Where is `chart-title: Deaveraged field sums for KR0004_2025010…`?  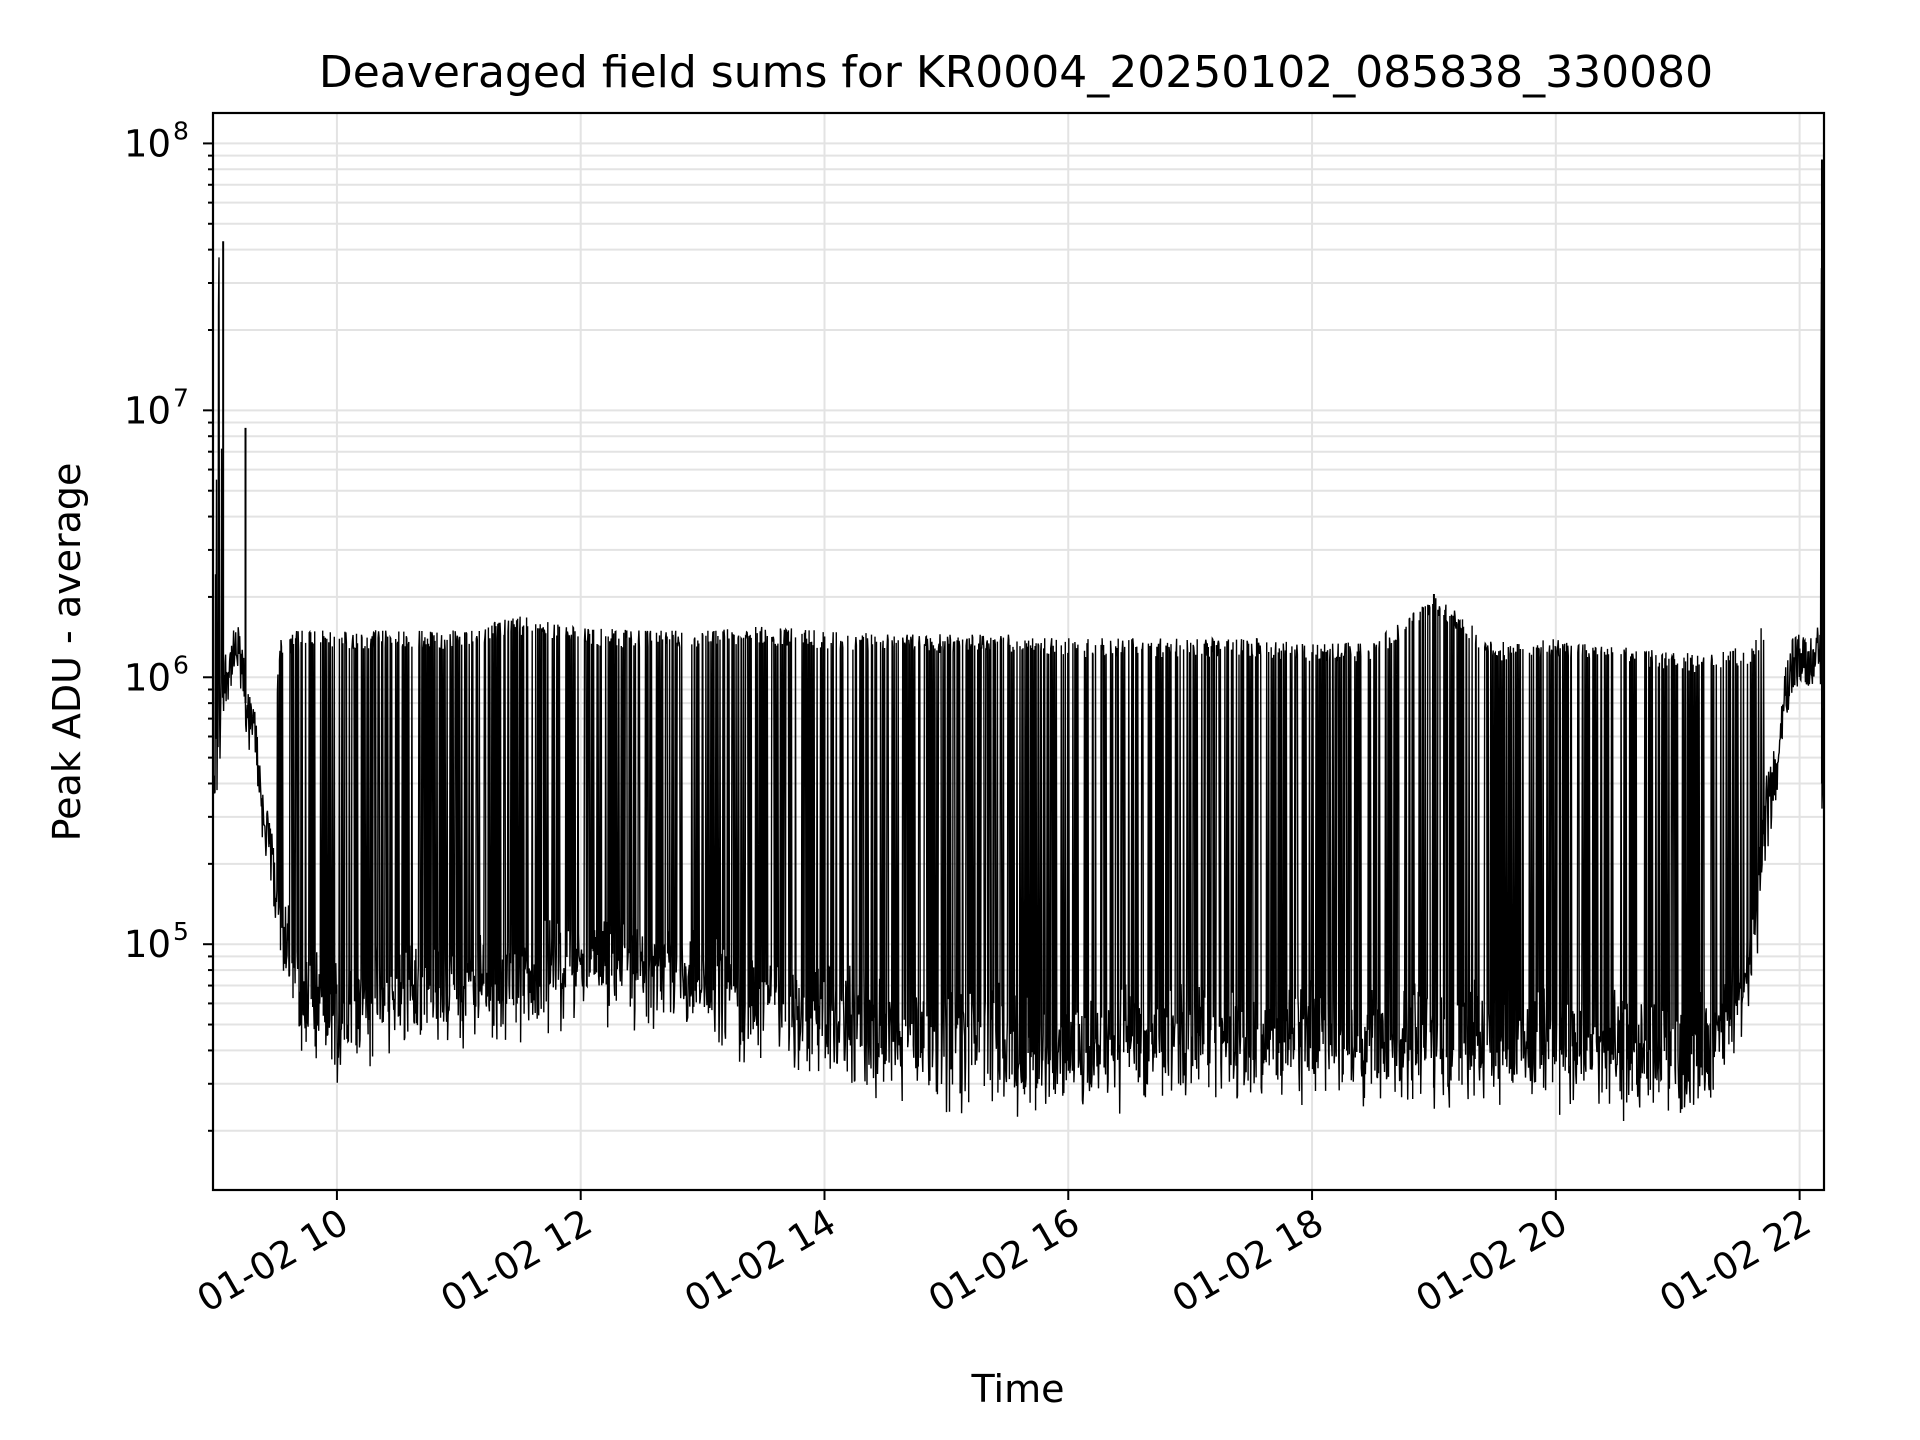 chart-title: Deaveraged field sums for KR0004_2025010… is located at coordinates (1016, 72).